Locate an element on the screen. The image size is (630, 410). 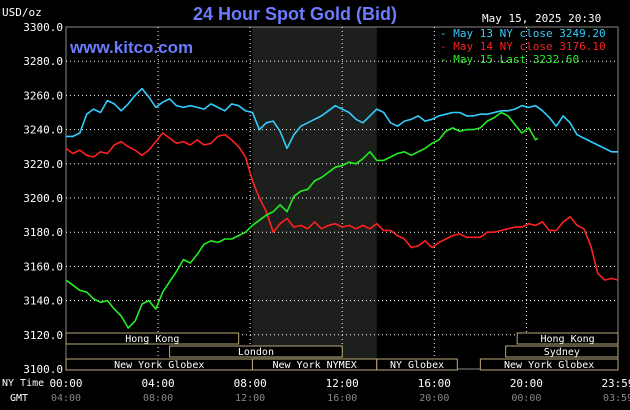
x-tick-label: 23:59 is located at coordinates (615, 383).